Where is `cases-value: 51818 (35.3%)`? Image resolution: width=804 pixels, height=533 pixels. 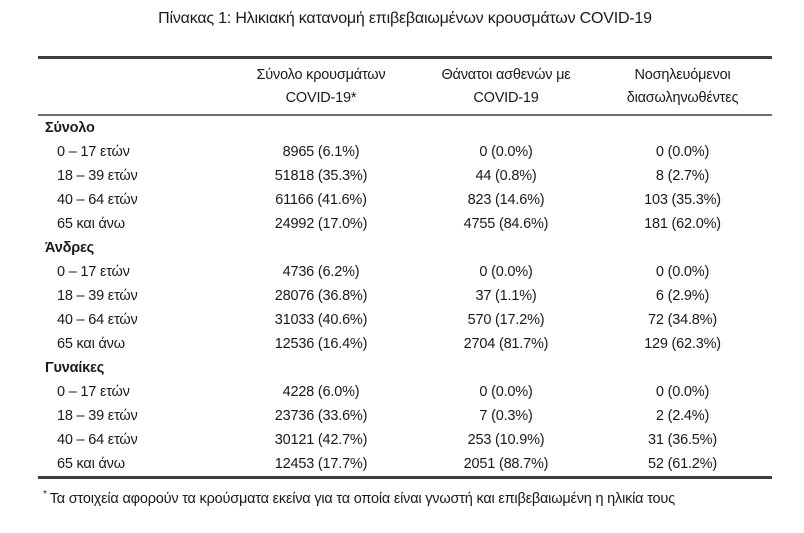
cases-value: 51818 (35.3%) is located at coordinates (321, 176).